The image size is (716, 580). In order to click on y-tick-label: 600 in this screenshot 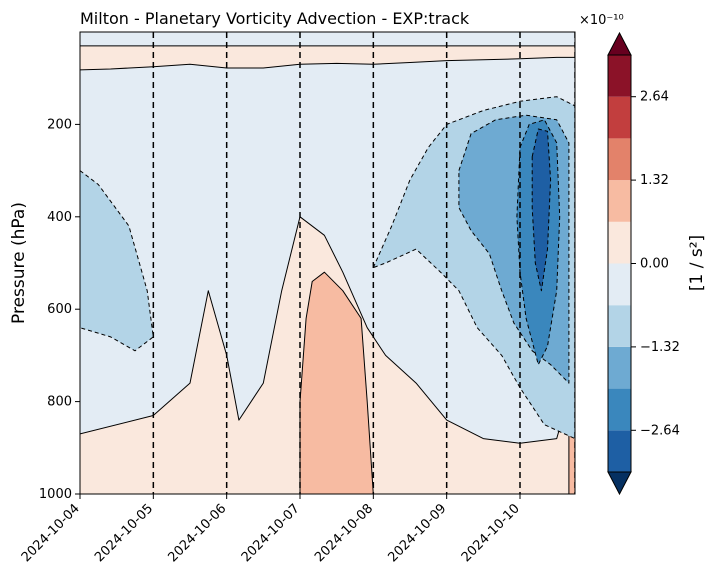, I will do `click(59, 309)`.